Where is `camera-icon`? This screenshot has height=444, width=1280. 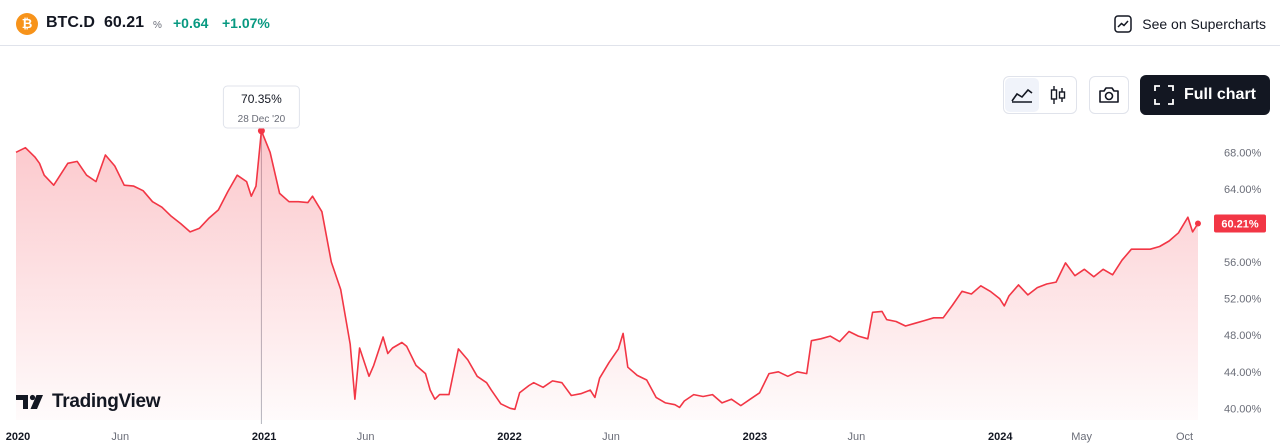
camera-icon is located at coordinates (1109, 95).